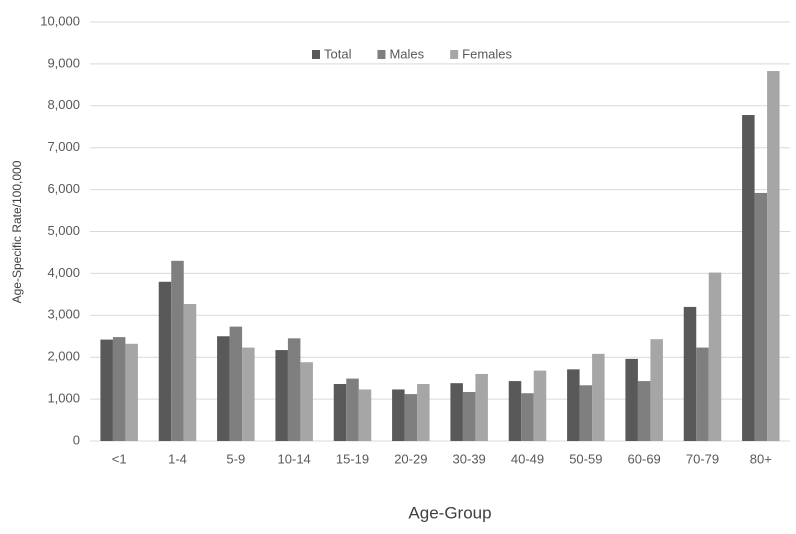 Image resolution: width=796 pixels, height=534 pixels. Describe the element at coordinates (406, 53) in the screenshot. I see `legend-label: Males` at that location.